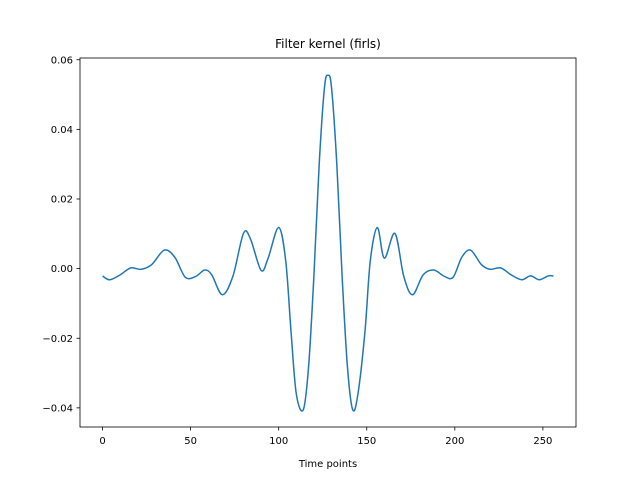 This screenshot has width=640, height=480. I want to click on x-tick-label: 250, so click(542, 441).